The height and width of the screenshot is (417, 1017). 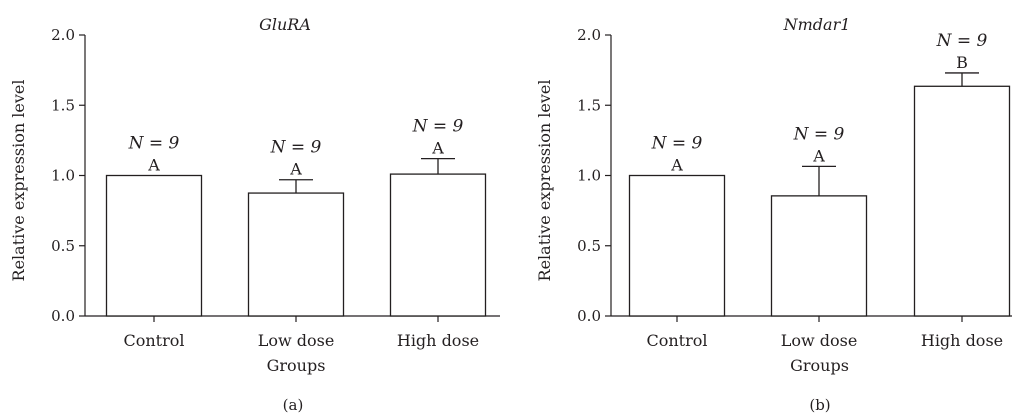 I want to click on significance-letter: B, so click(x=962, y=62).